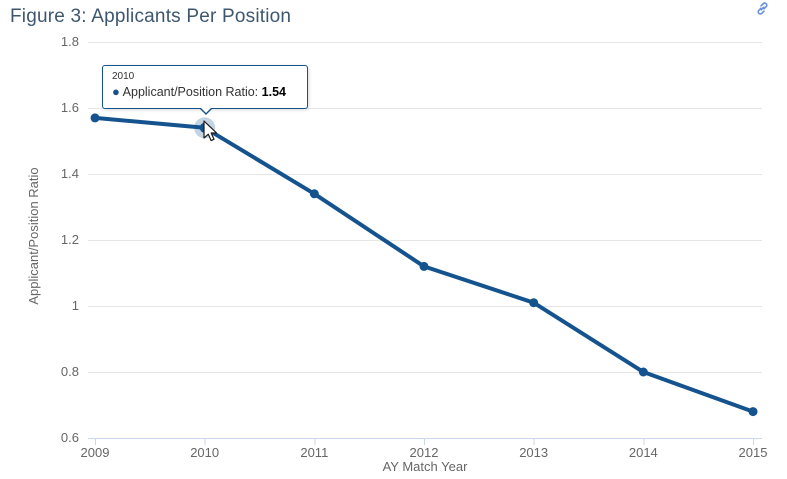 The image size is (787, 479). What do you see at coordinates (70, 107) in the screenshot?
I see `svg-text: 1.6` at bounding box center [70, 107].